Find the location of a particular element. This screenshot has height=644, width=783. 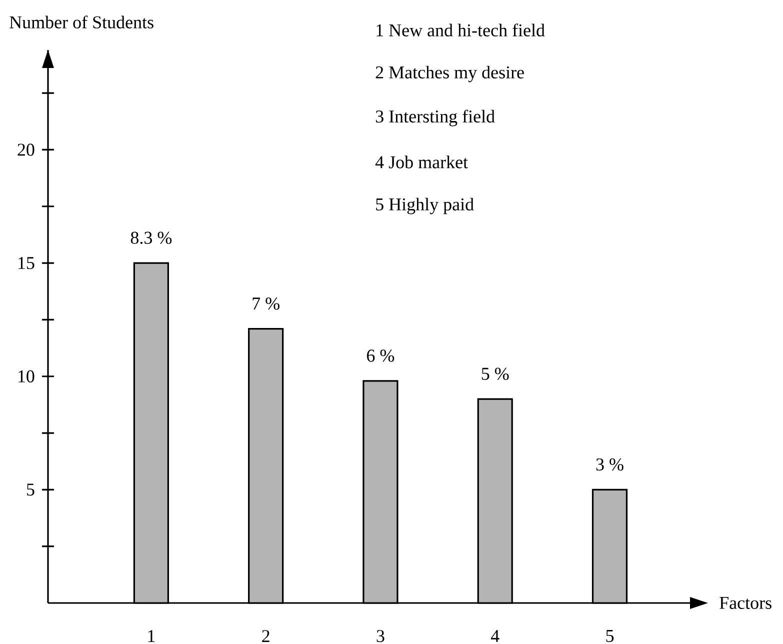

annotation: 6 % is located at coordinates (380, 356).